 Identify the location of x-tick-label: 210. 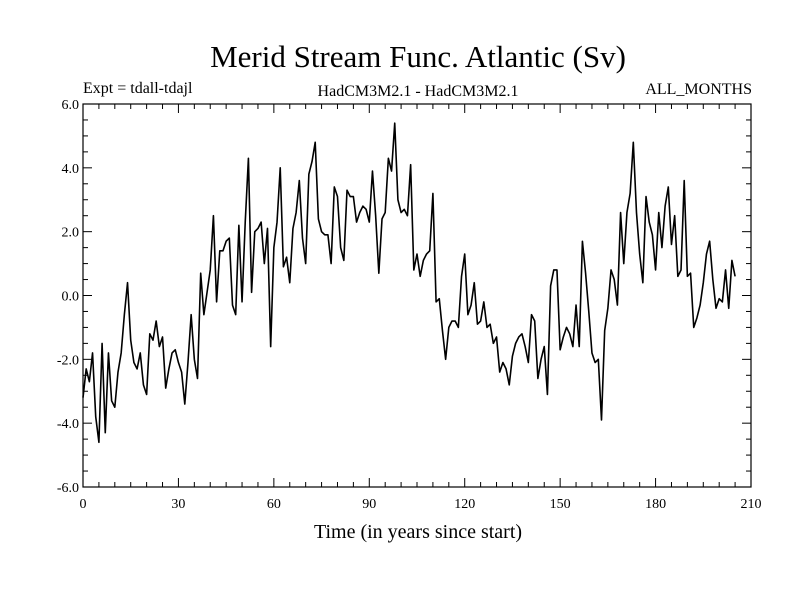
(751, 504).